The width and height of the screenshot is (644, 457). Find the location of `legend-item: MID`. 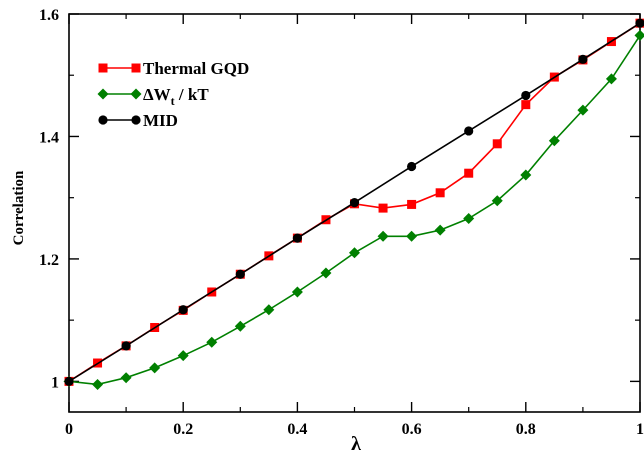

legend-item: MID is located at coordinates (138, 120).